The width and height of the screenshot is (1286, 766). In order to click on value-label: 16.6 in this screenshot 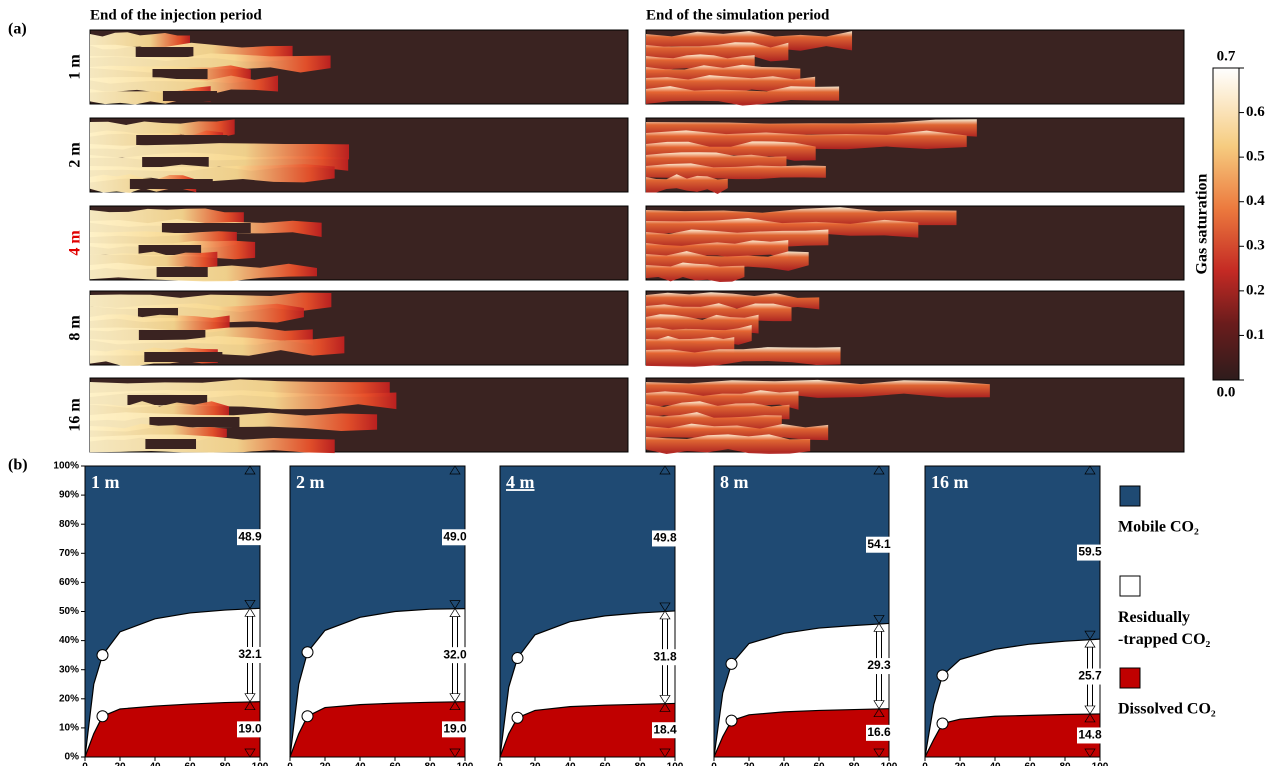, I will do `click(879, 732)`.